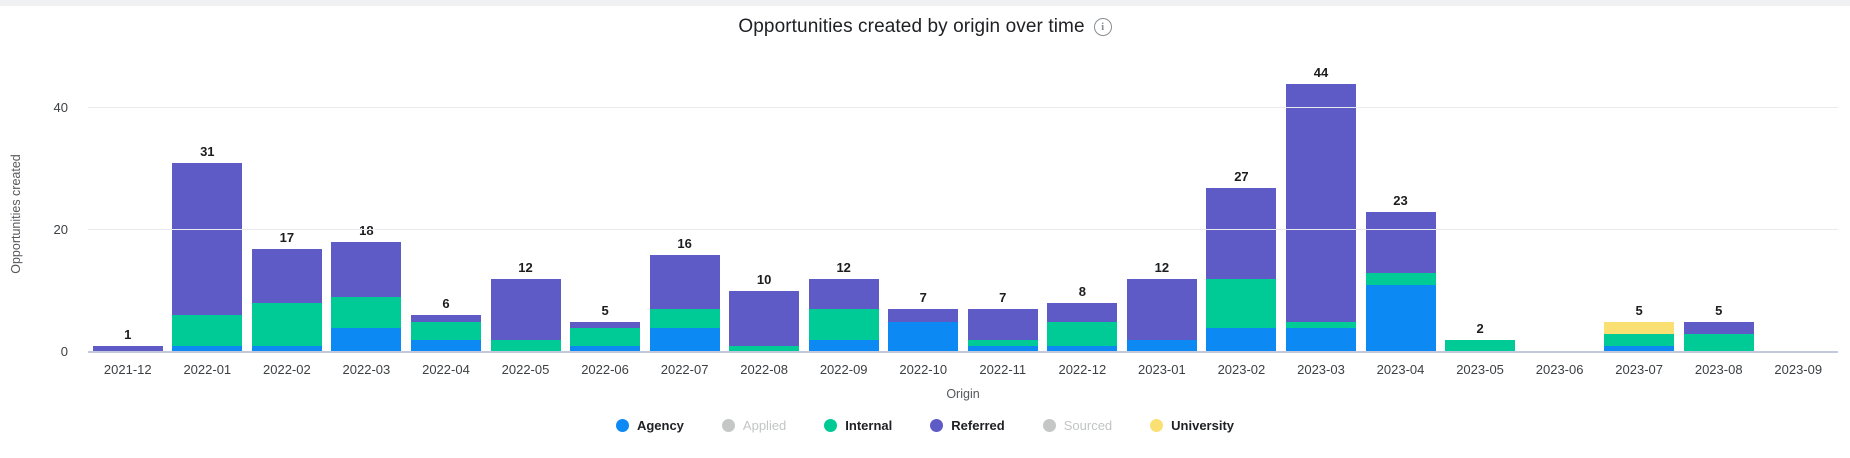  What do you see at coordinates (925, 3) in the screenshot?
I see `page-background-strip` at bounding box center [925, 3].